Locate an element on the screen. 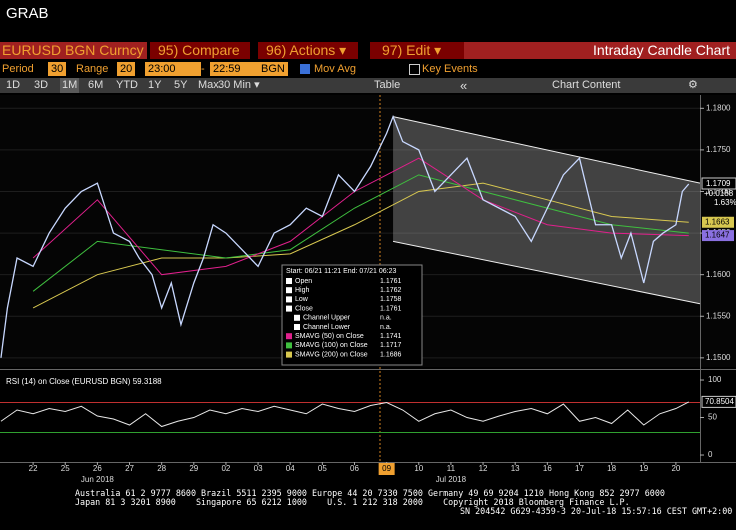  info-value: 1.1686 is located at coordinates (391, 354).